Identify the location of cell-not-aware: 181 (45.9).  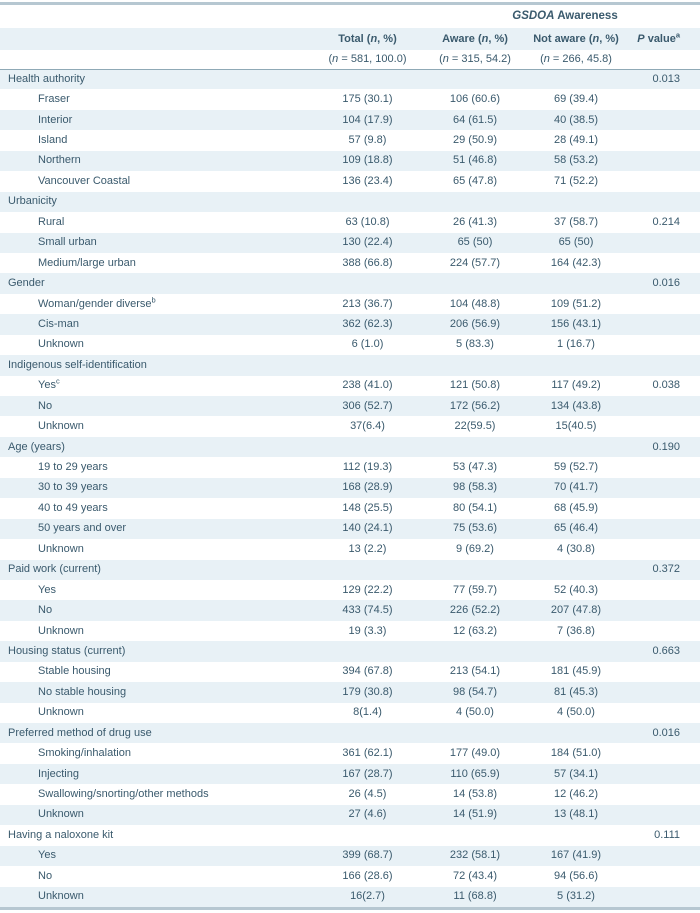
(576, 671).